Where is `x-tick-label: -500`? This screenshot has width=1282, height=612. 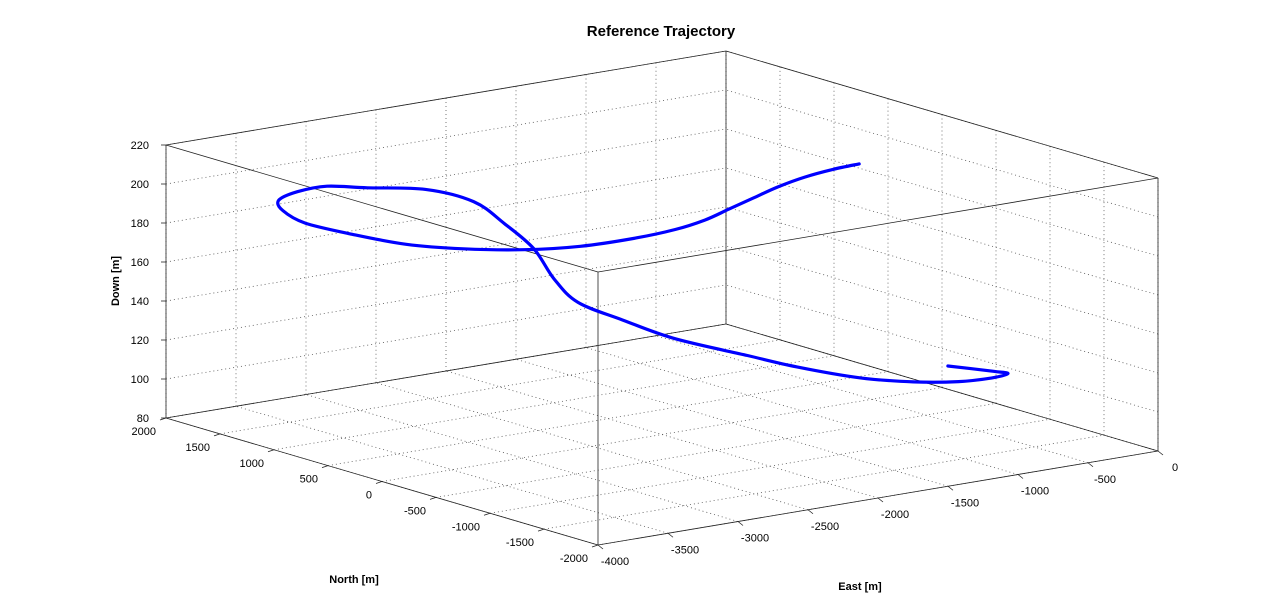 x-tick-label: -500 is located at coordinates (1105, 480).